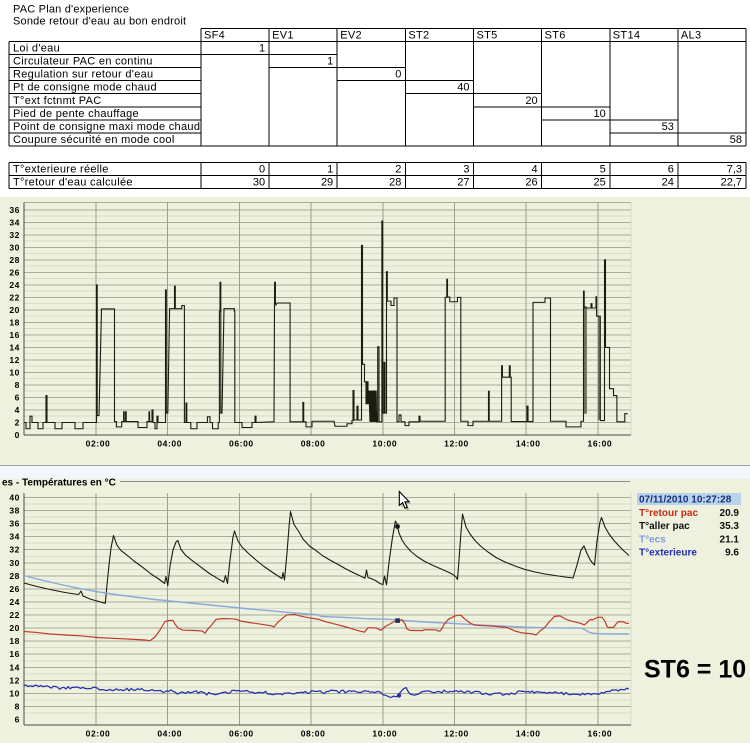  What do you see at coordinates (736, 140) in the screenshot?
I see `svg-text: 58` at bounding box center [736, 140].